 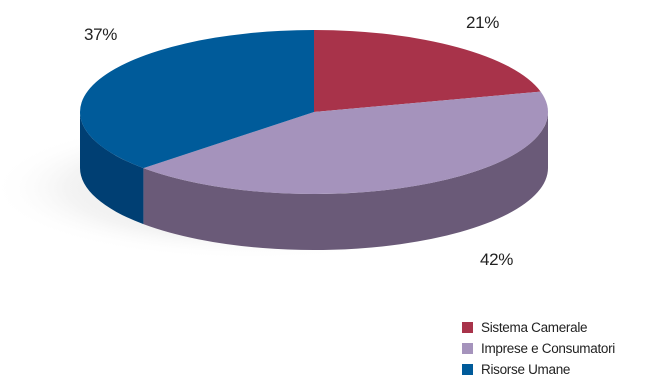 What do you see at coordinates (427, 71) in the screenshot?
I see `slice-sistema-camerale` at bounding box center [427, 71].